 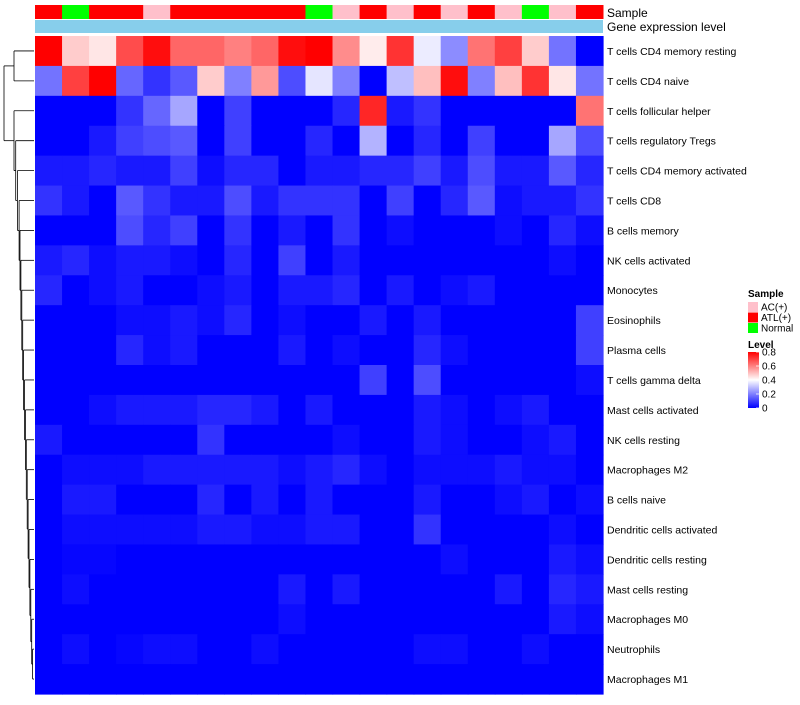 I want to click on row-label: Dendritic cells resting, so click(x=657, y=560).